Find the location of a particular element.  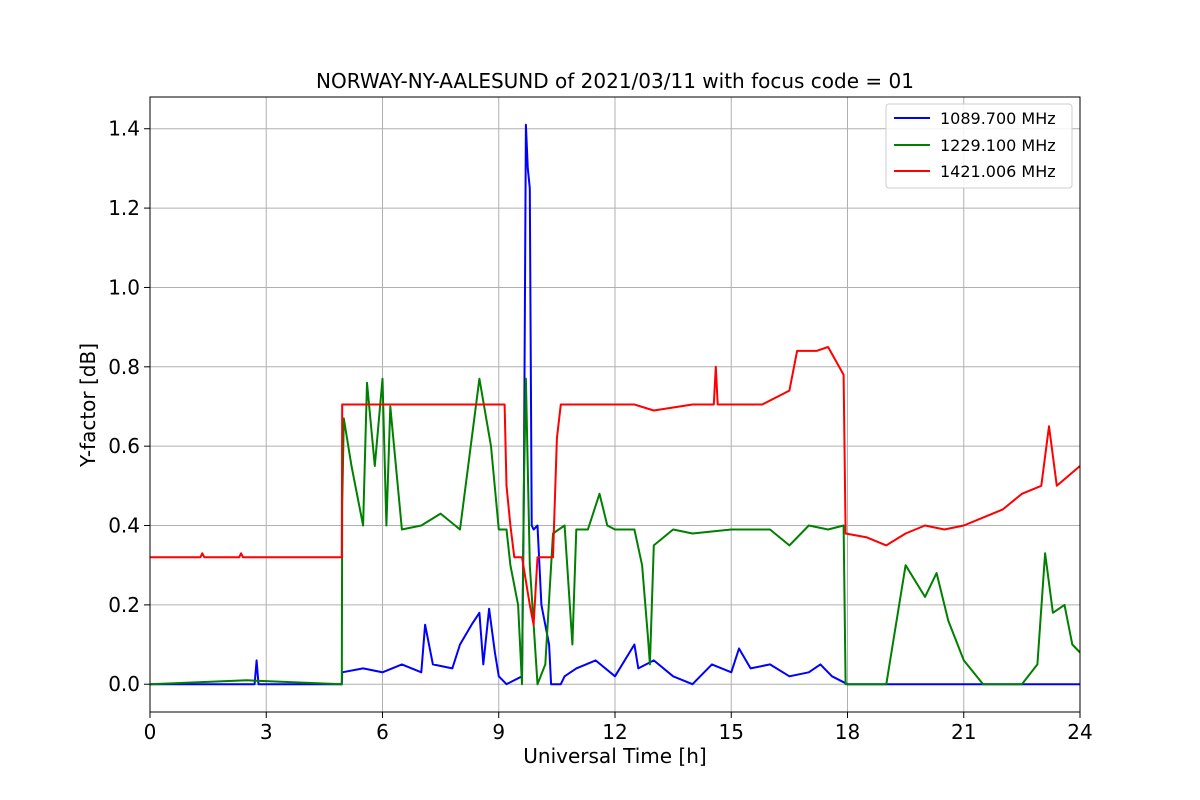

legend-label-1421: 1421.006 MHz is located at coordinates (998, 171).